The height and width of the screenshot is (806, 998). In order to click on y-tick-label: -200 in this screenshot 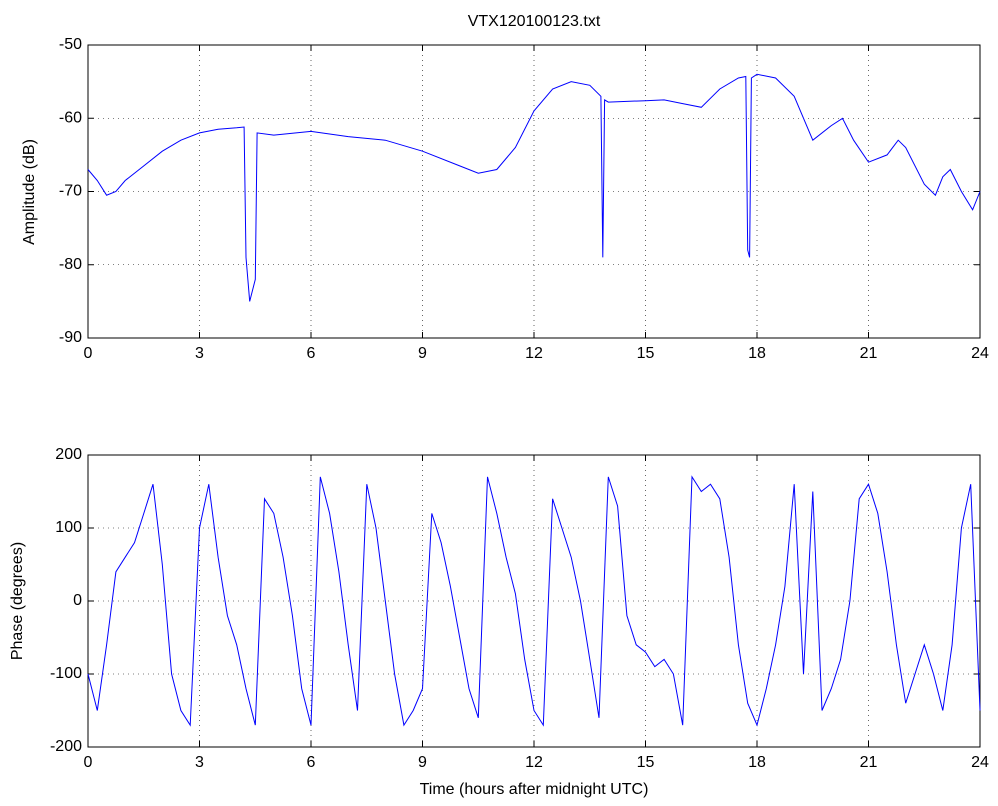, I will do `click(66, 746)`.